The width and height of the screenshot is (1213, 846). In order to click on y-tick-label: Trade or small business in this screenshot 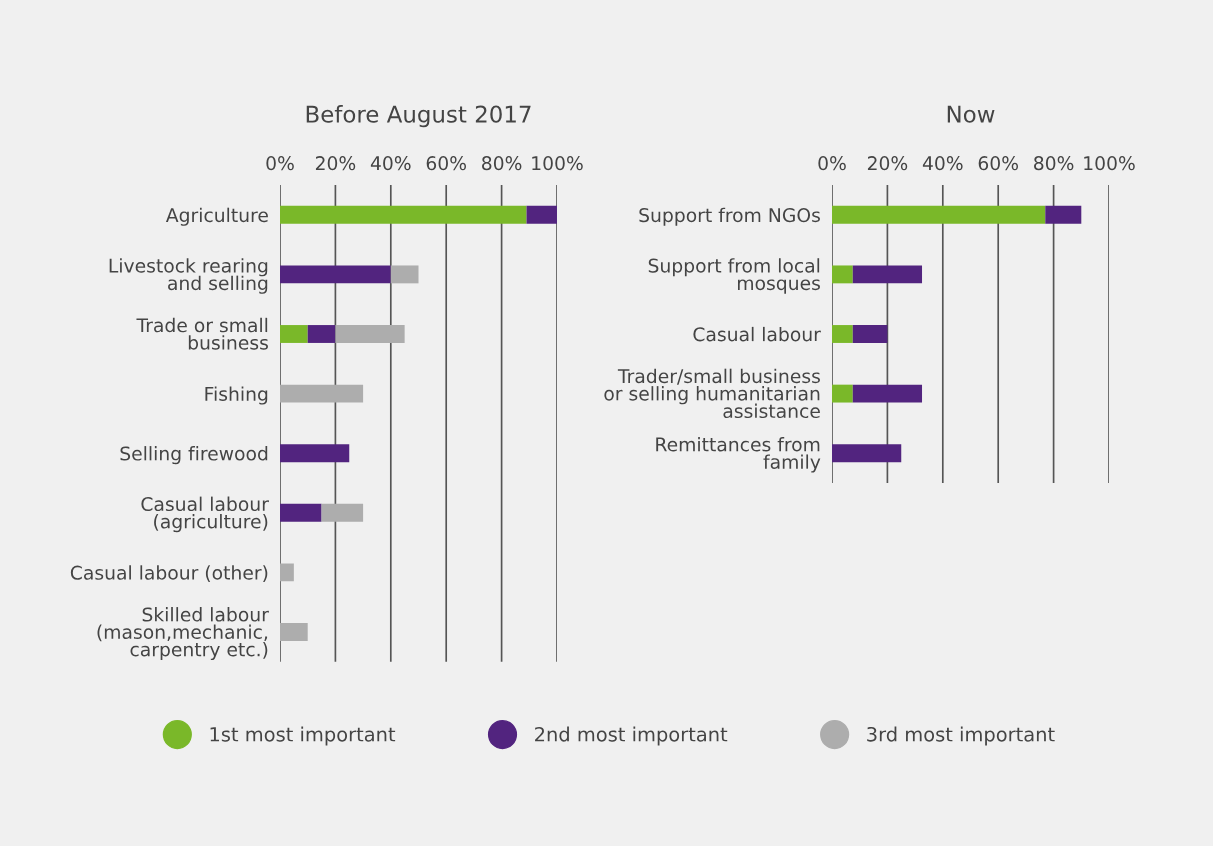, I will do `click(202, 333)`.